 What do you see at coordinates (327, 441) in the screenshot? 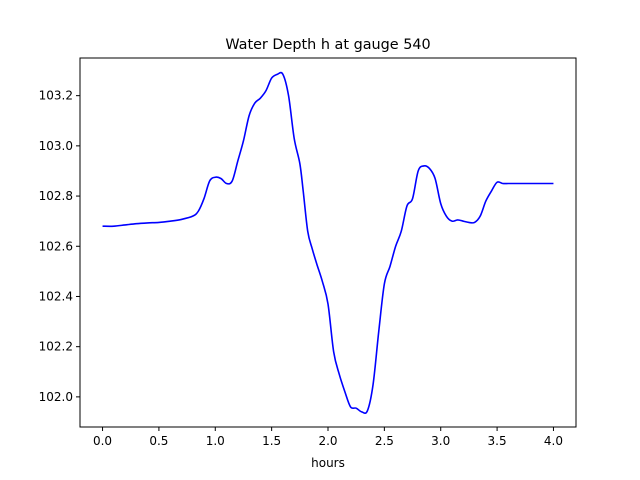
I see `x-tick-label: 2.0` at bounding box center [327, 441].